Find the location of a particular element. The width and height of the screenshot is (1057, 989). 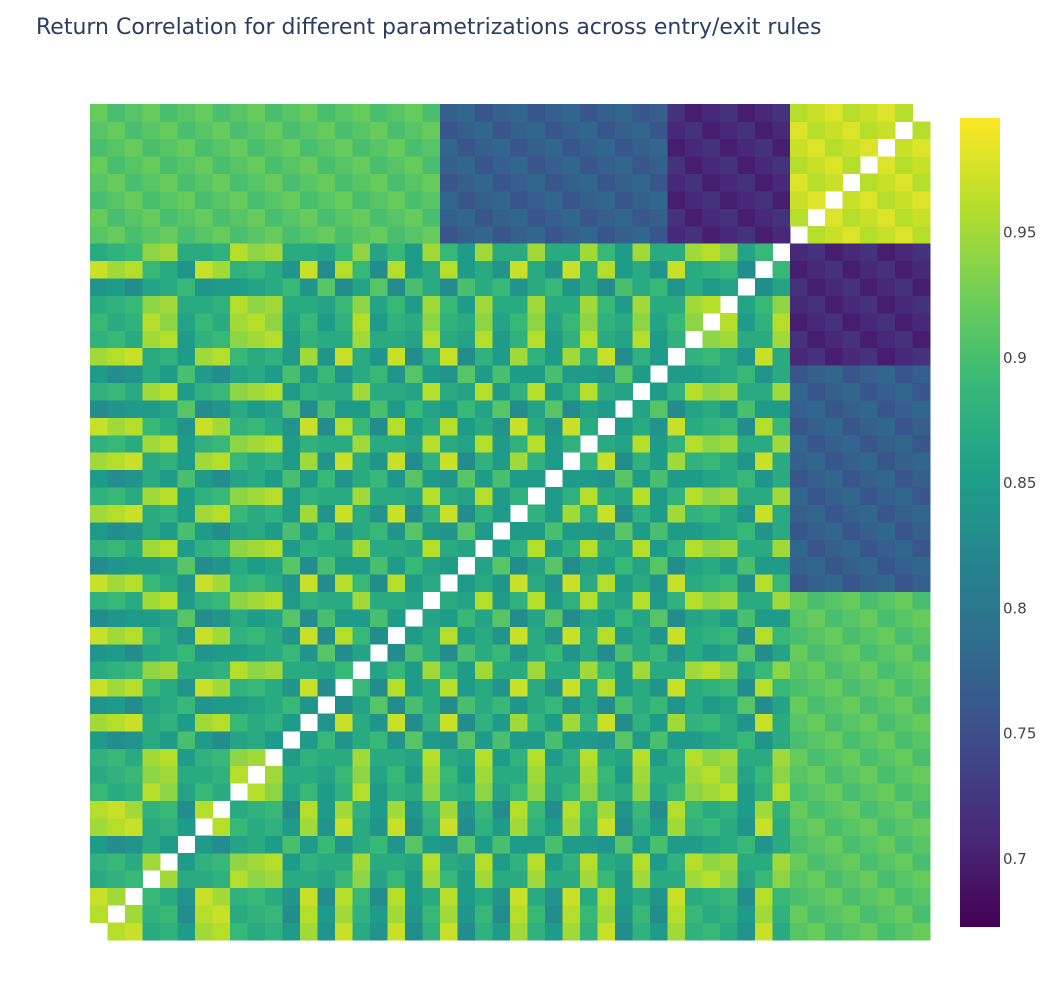

colorbar-ticks: 0.70.750.80.850.90.95 is located at coordinates (1019, 546).